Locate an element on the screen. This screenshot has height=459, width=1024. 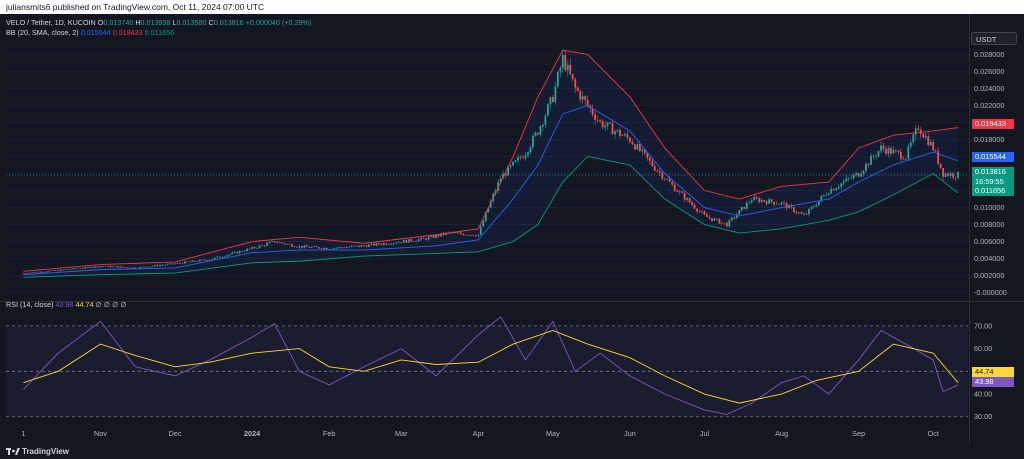
rsi-tick-label: 70.00 is located at coordinates (983, 325).